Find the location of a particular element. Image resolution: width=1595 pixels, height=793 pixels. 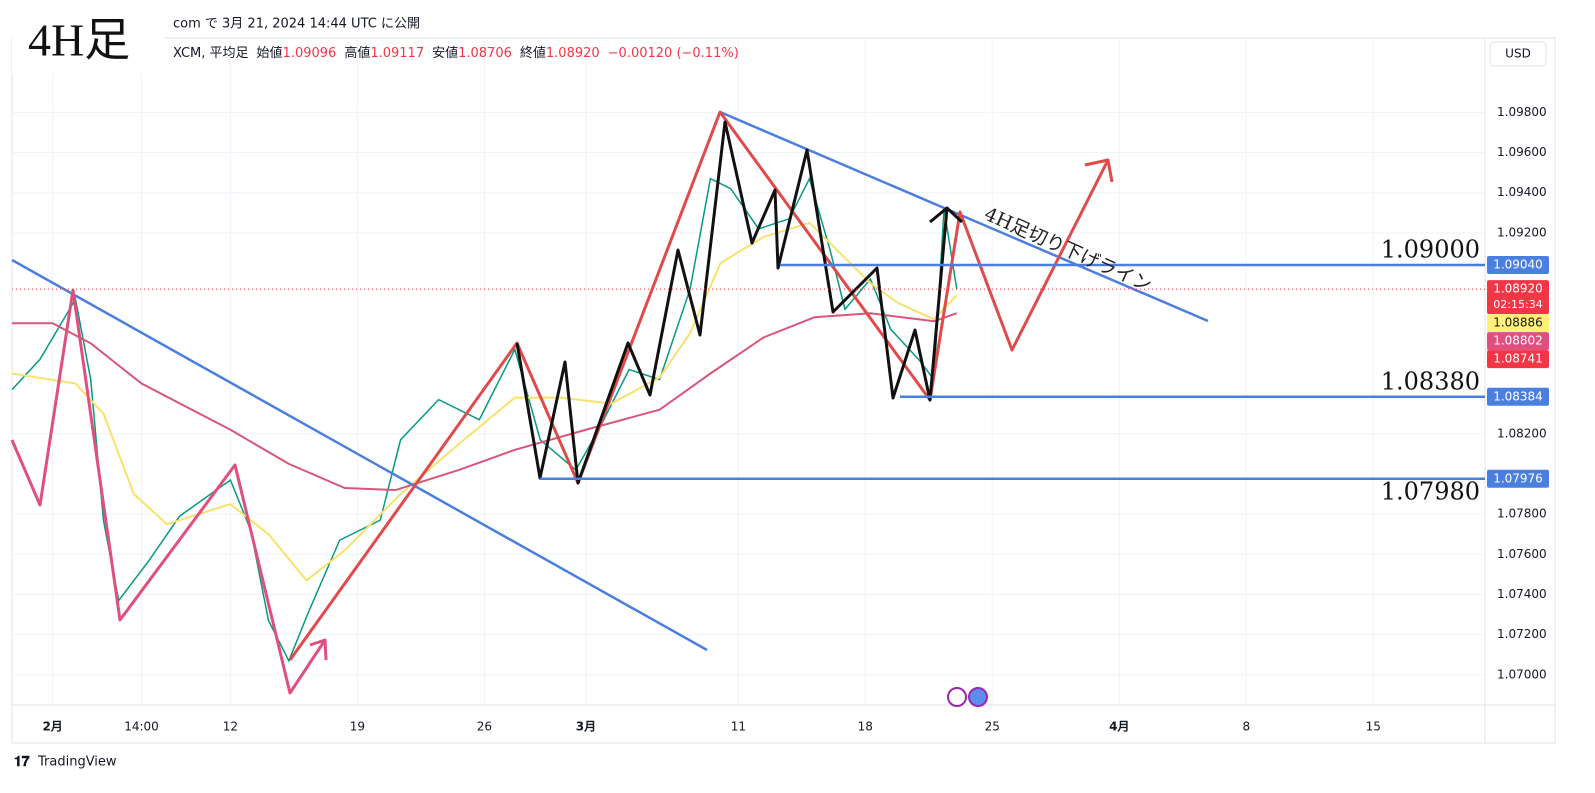

x-tick-label: 19 is located at coordinates (357, 727).